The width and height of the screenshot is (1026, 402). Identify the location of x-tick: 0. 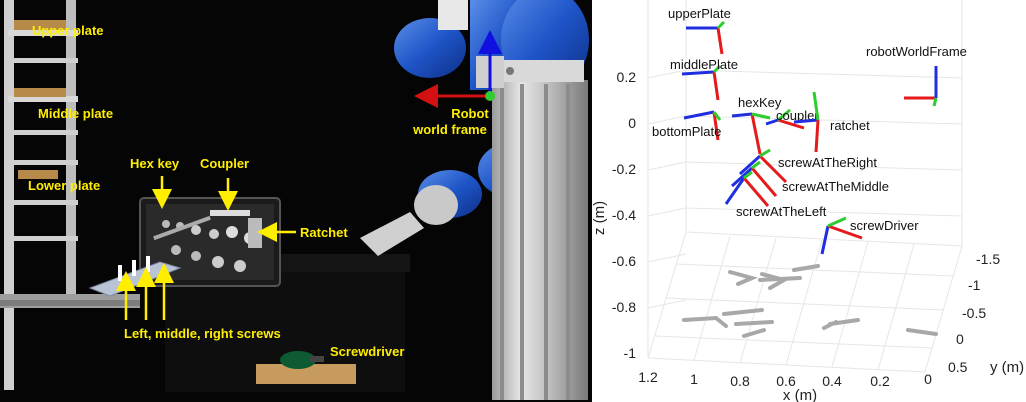
(928, 379).